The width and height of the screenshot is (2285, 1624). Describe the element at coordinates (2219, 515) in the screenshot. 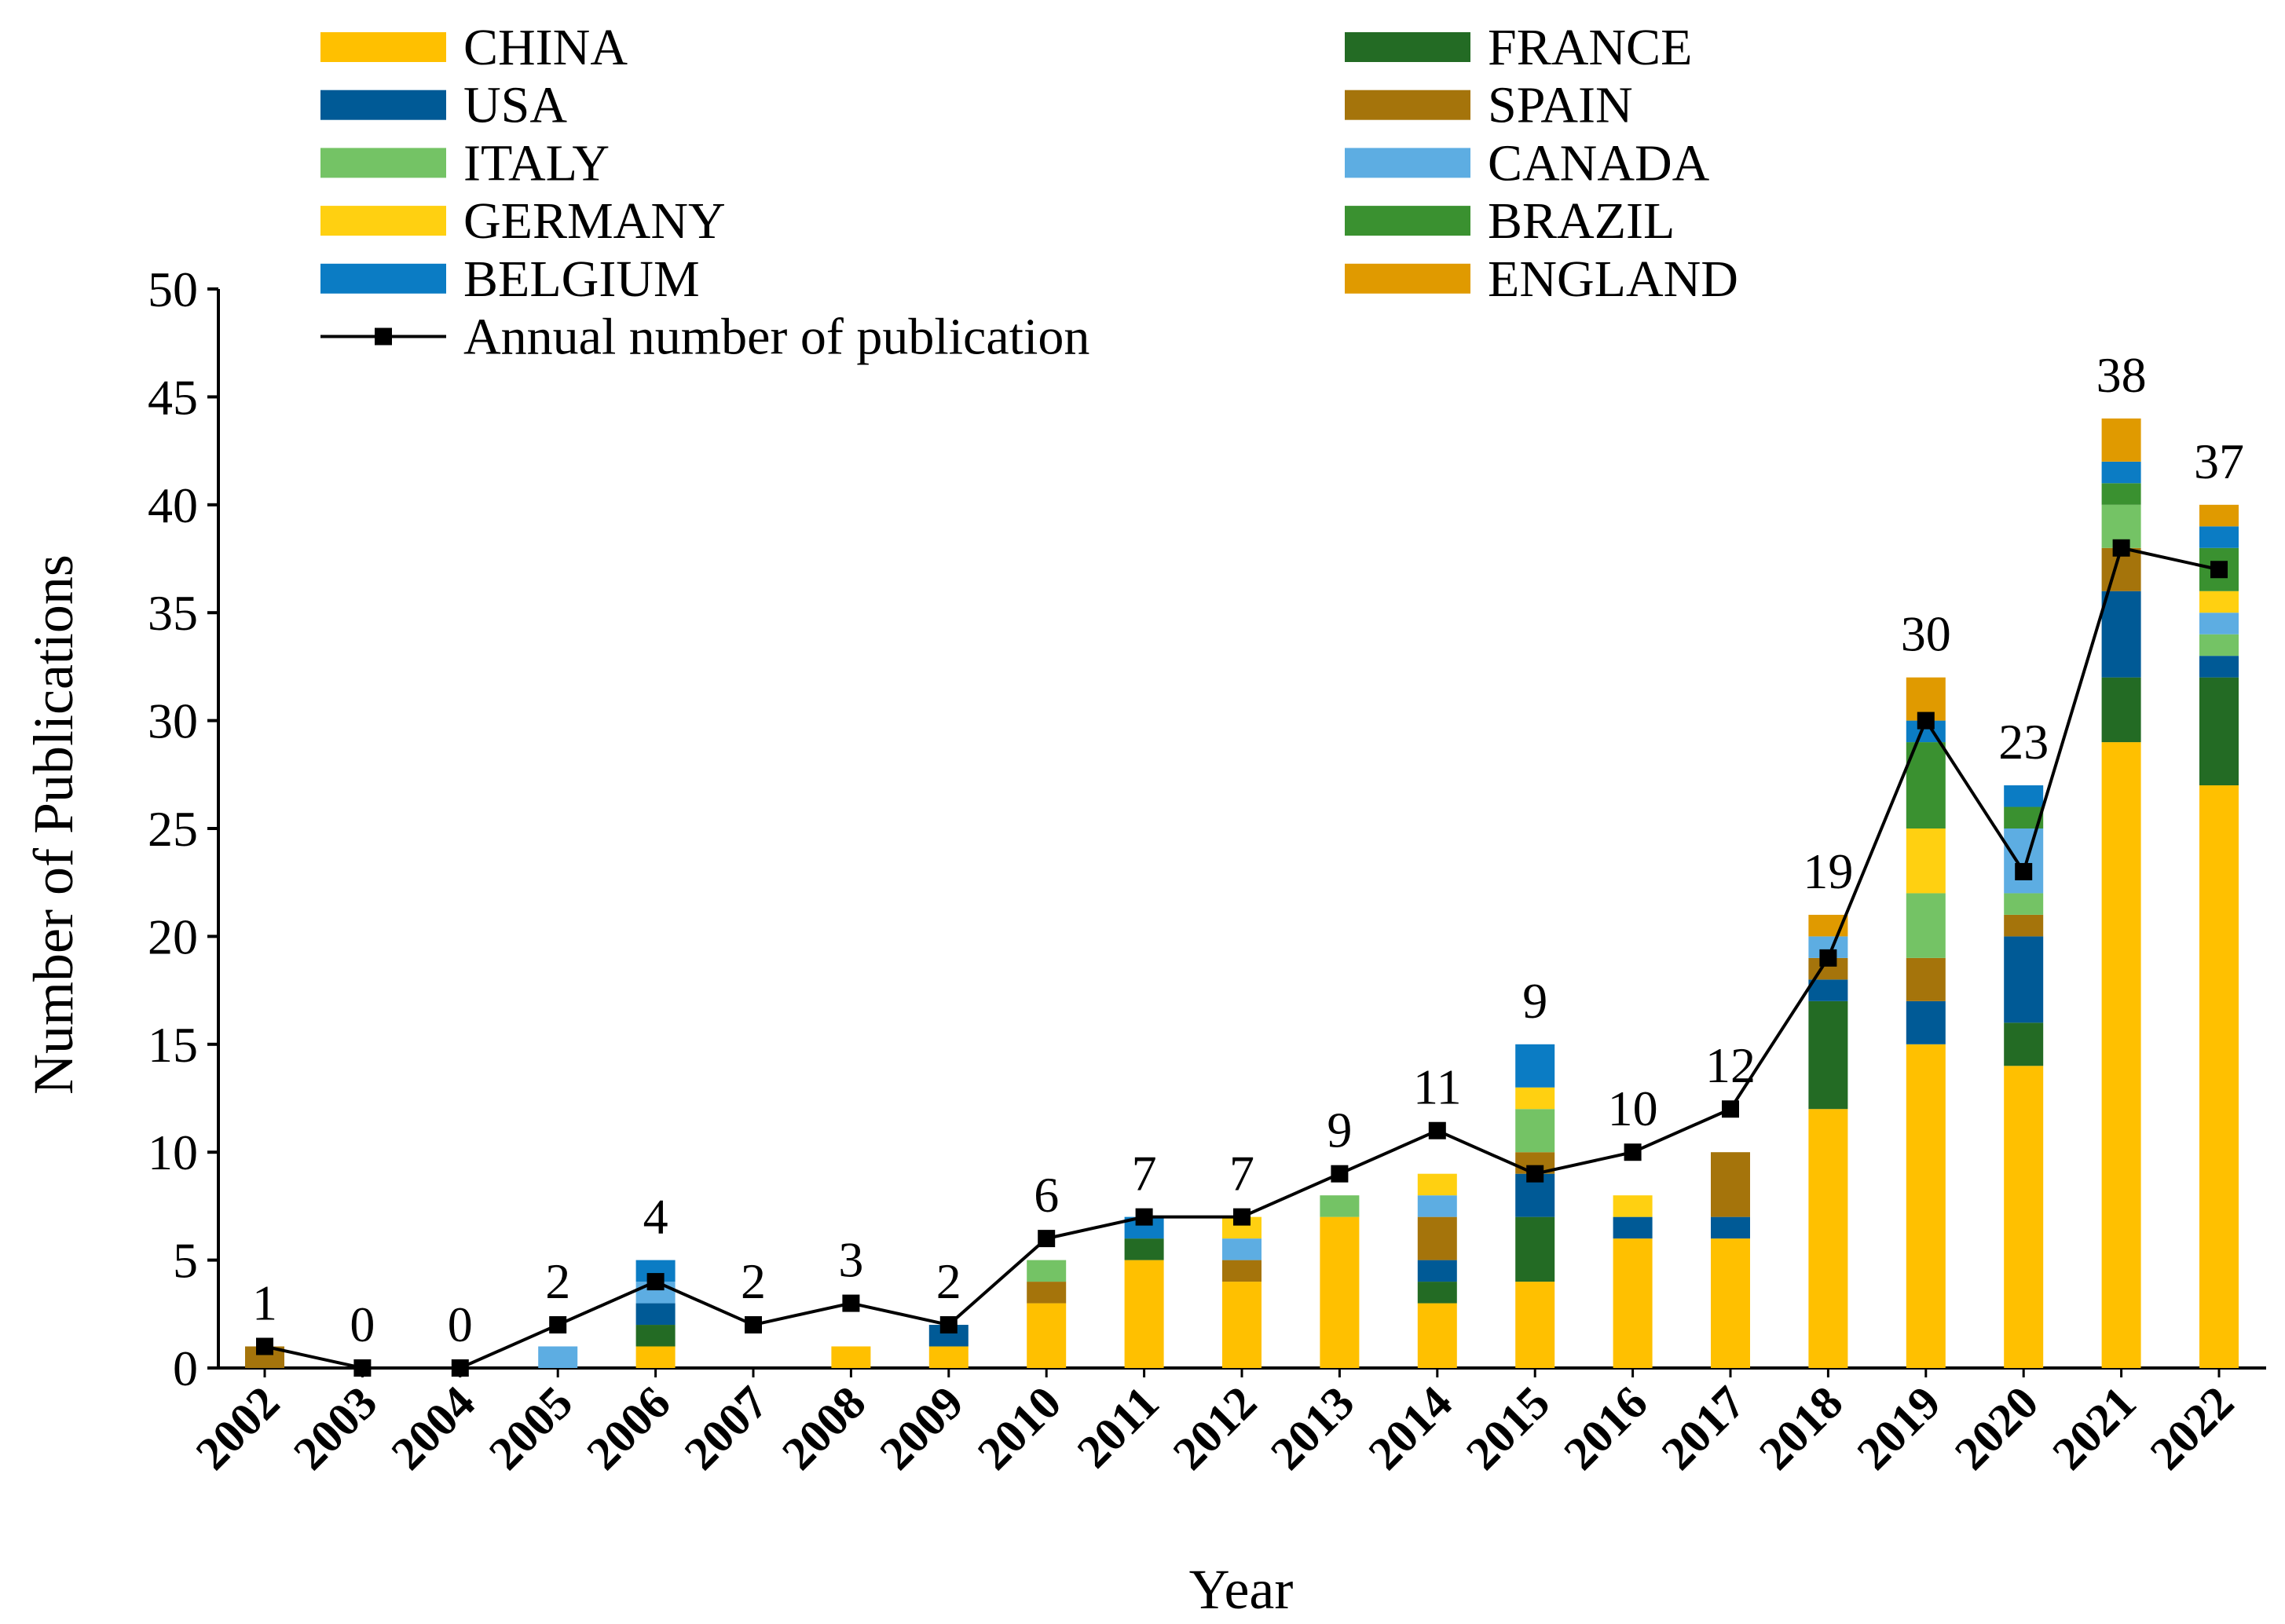

I see `bar-england-2022` at that location.